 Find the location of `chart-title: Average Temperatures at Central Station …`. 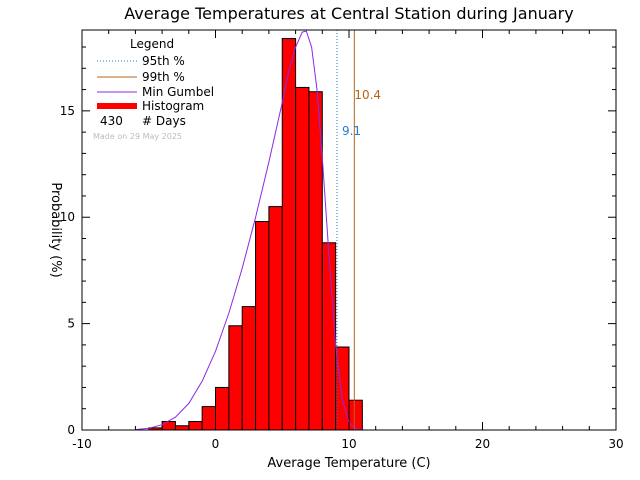

chart-title: Average Temperatures at Central Station … is located at coordinates (348, 13).